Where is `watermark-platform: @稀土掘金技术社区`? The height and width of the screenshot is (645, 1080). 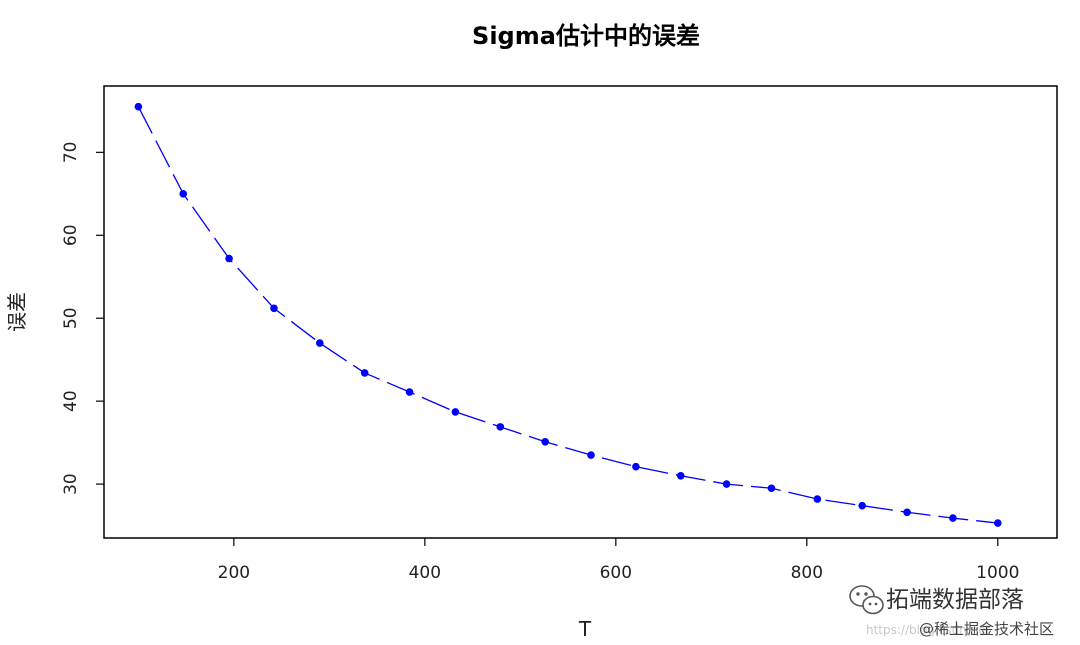
watermark-platform: @稀土掘金技术社区 is located at coordinates (986, 629).